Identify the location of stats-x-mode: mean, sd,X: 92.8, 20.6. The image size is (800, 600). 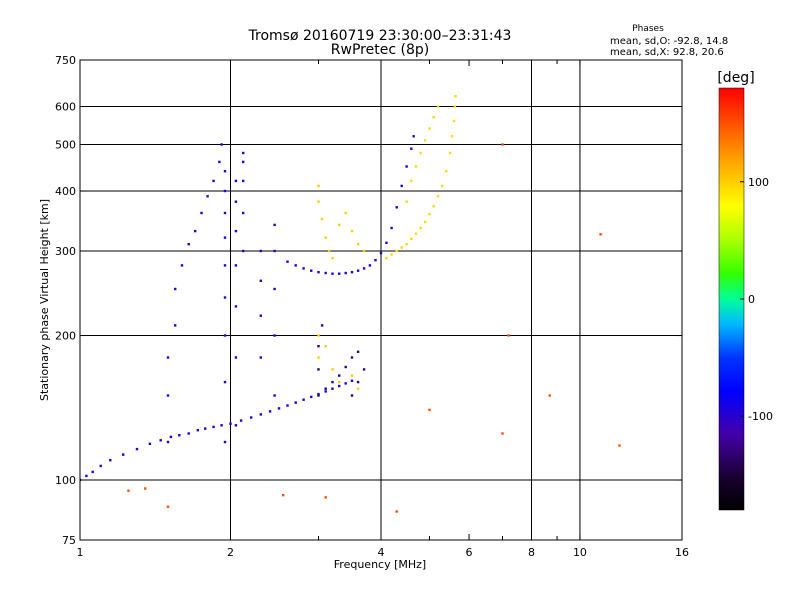
(667, 52).